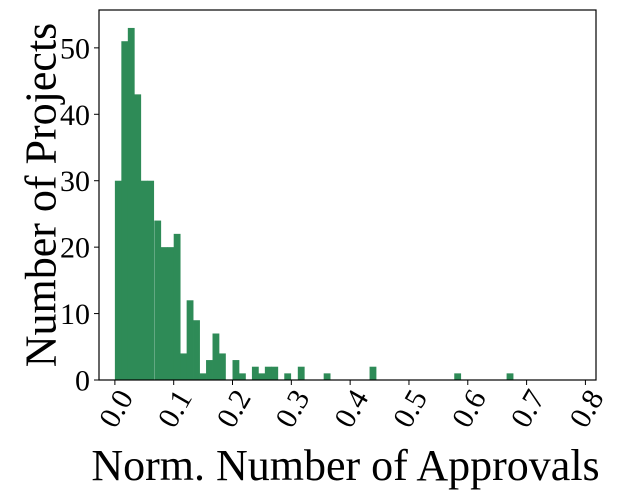  What do you see at coordinates (586, 408) in the screenshot?
I see `x-tick-label-8: 0.8` at bounding box center [586, 408].